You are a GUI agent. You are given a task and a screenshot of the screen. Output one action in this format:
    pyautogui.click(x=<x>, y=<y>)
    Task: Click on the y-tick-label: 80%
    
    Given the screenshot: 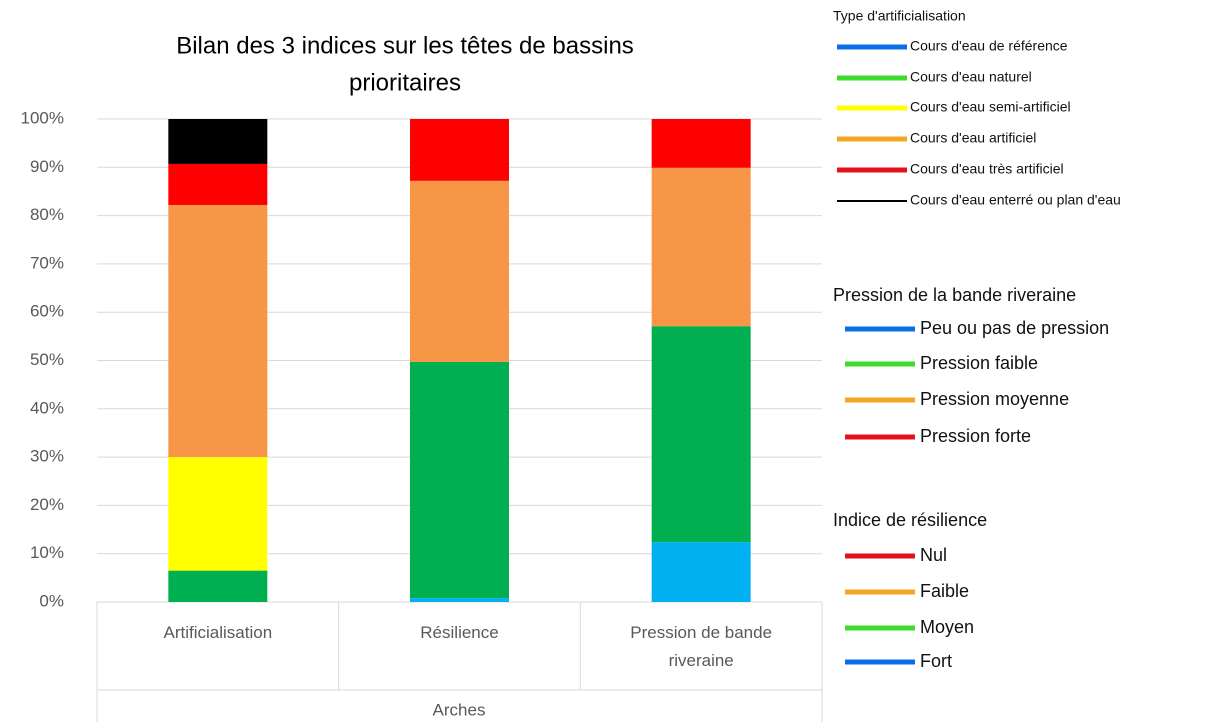 What is the action you would take?
    pyautogui.click(x=47, y=214)
    